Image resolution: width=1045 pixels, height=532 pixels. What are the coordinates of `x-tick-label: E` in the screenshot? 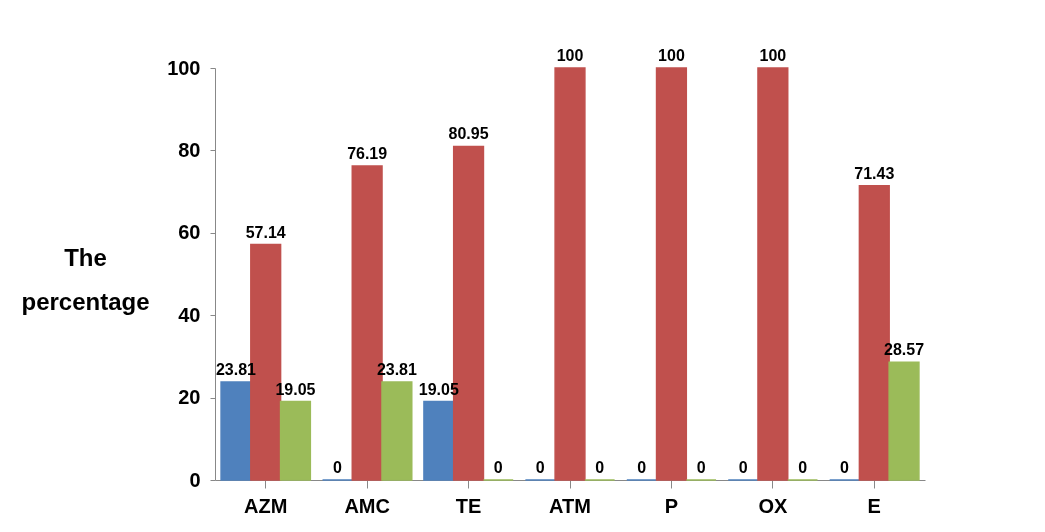 It's located at (874, 505).